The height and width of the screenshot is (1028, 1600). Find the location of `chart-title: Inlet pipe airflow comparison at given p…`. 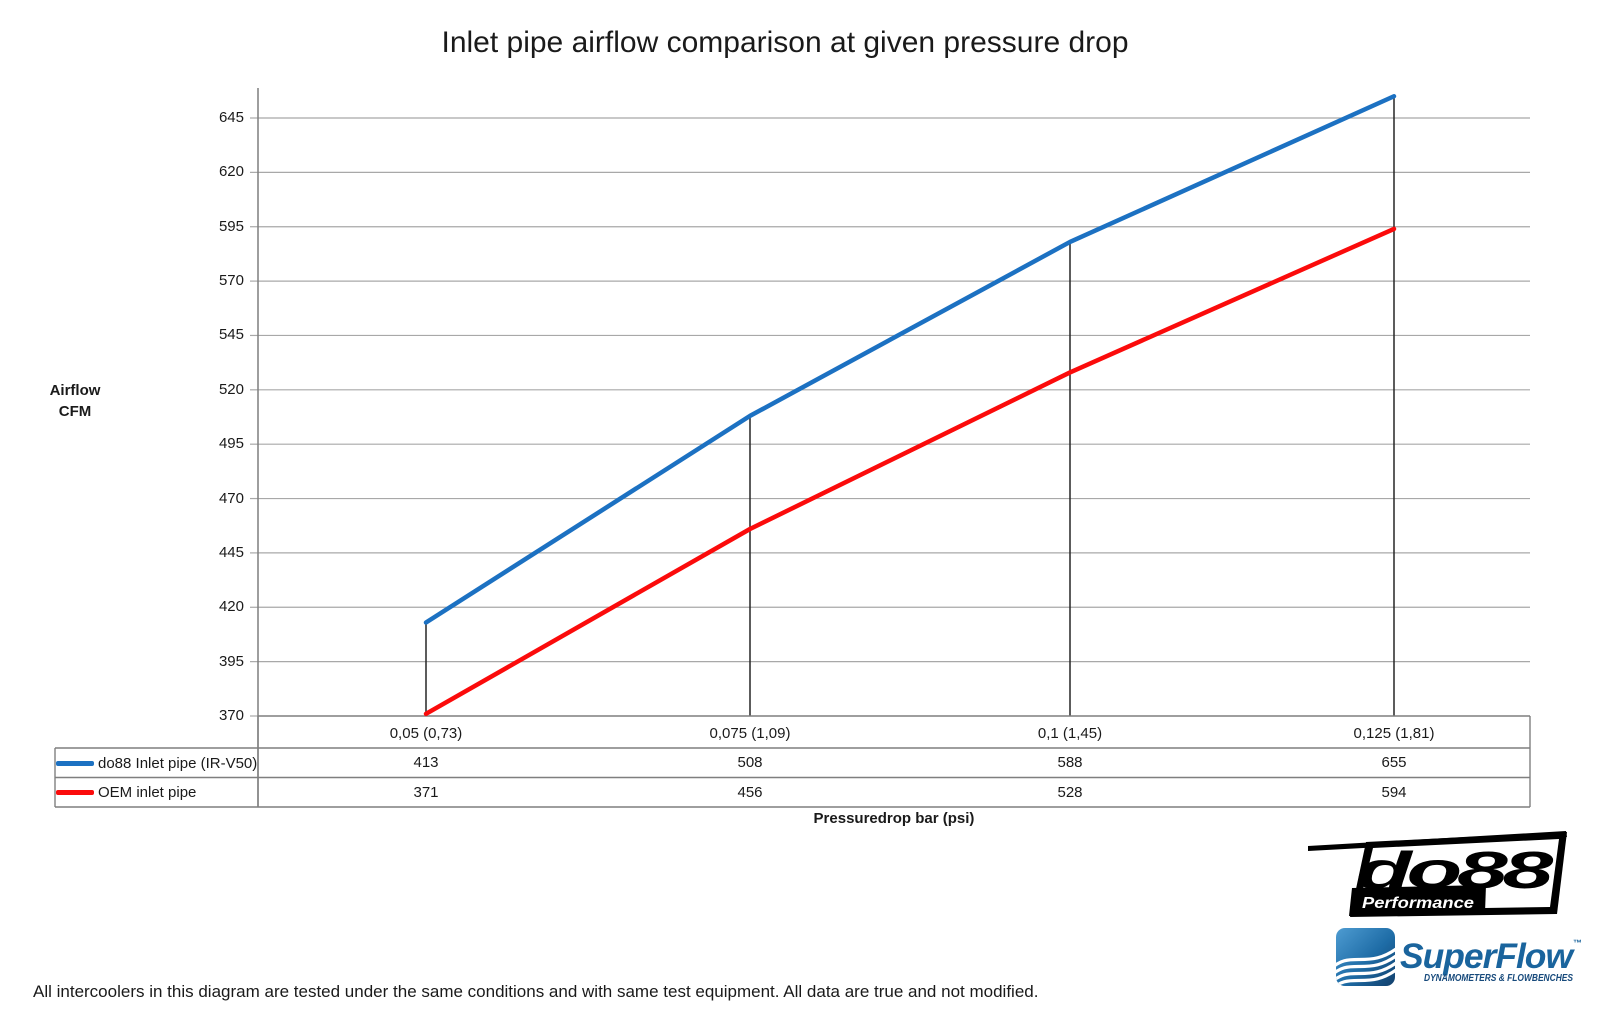

chart-title: Inlet pipe airflow comparison at given p… is located at coordinates (785, 42).